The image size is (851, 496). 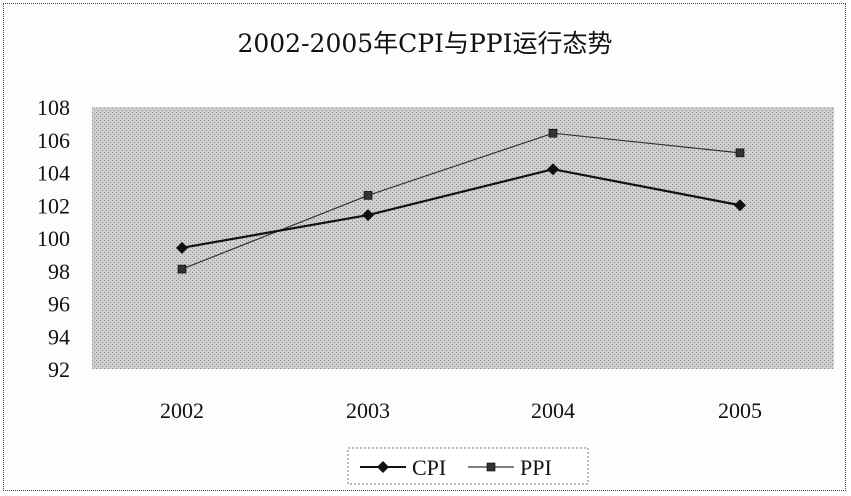 I want to click on y-tick-label: 98, so click(x=59, y=271).